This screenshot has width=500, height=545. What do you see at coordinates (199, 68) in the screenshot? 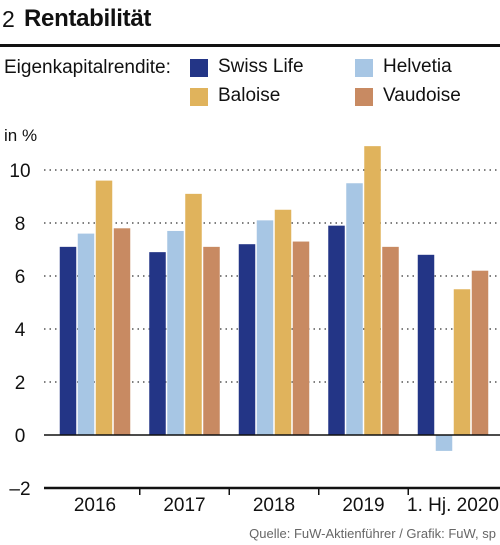
I see `legend-swatch-swiss-life` at bounding box center [199, 68].